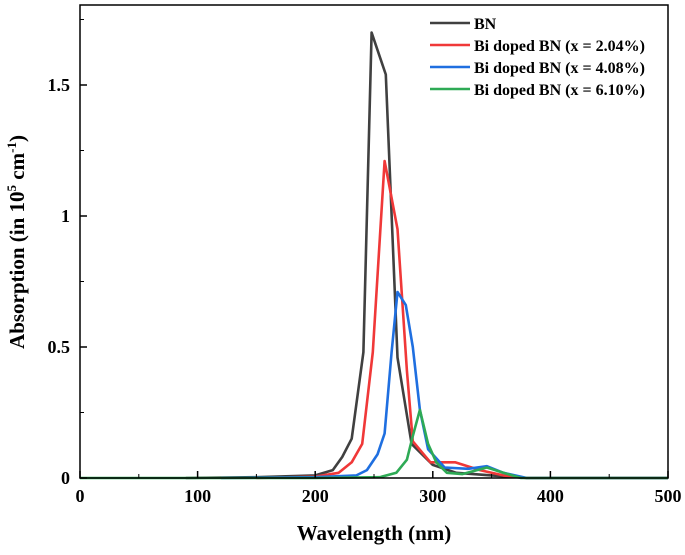 Image resolution: width=685 pixels, height=555 pixels. I want to click on y-axis-label: Absorption (in 105 cm-1), so click(16, 242).